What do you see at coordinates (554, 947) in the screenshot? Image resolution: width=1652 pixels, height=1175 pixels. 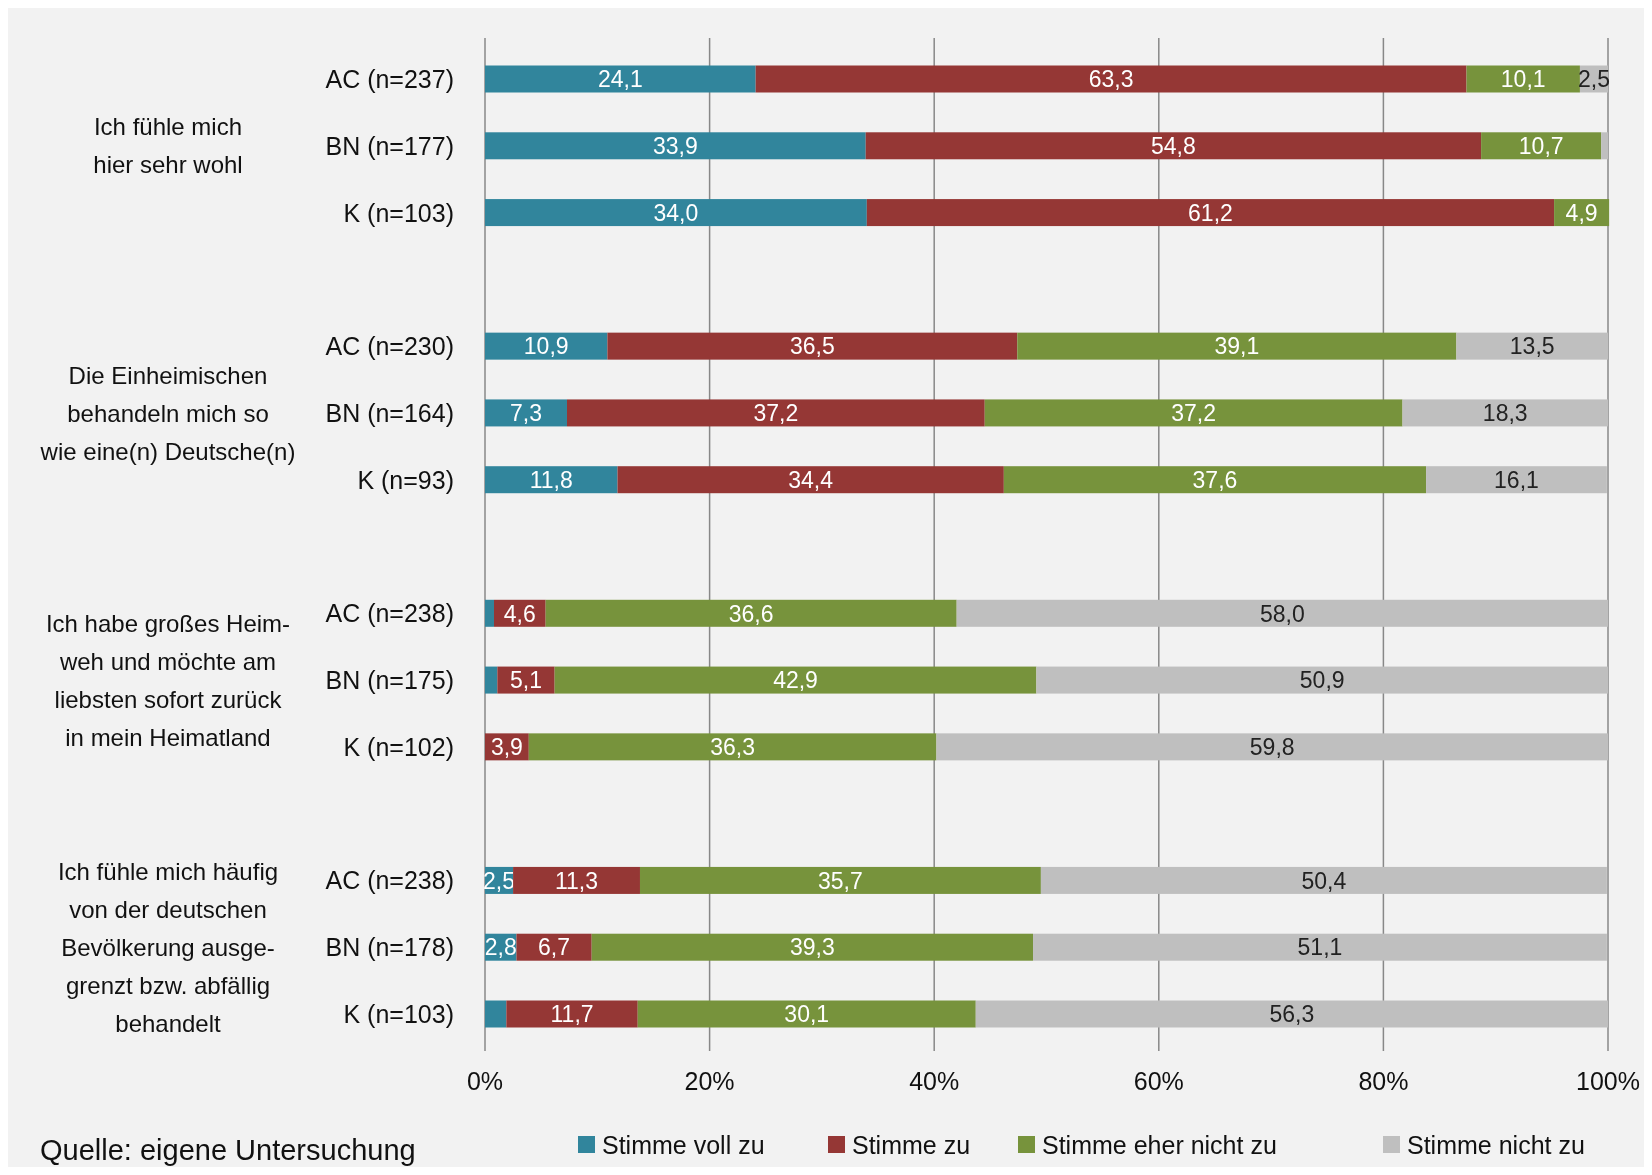 I see `data-label: 6,7` at bounding box center [554, 947].